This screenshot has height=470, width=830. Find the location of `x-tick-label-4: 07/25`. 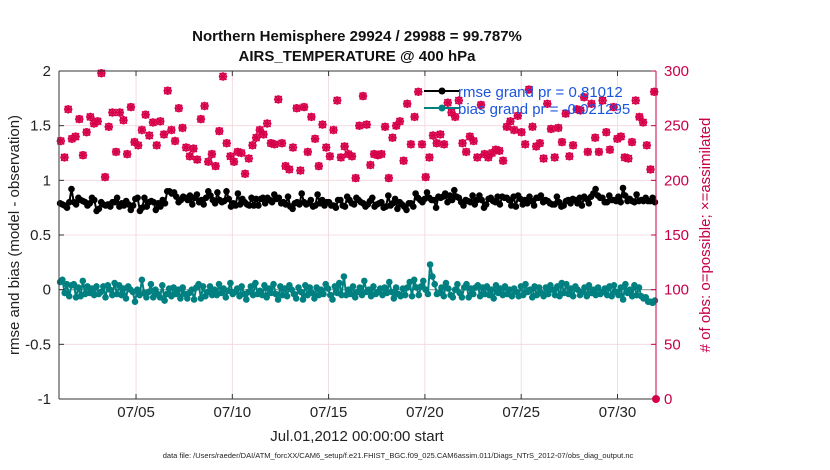

x-tick-label-4: 07/25 is located at coordinates (521, 412).